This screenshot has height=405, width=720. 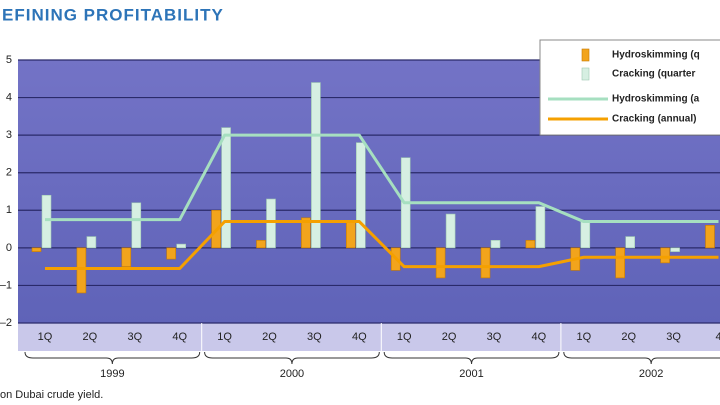 What do you see at coordinates (382, 245) in the screenshot?
I see `line` at bounding box center [382, 245].